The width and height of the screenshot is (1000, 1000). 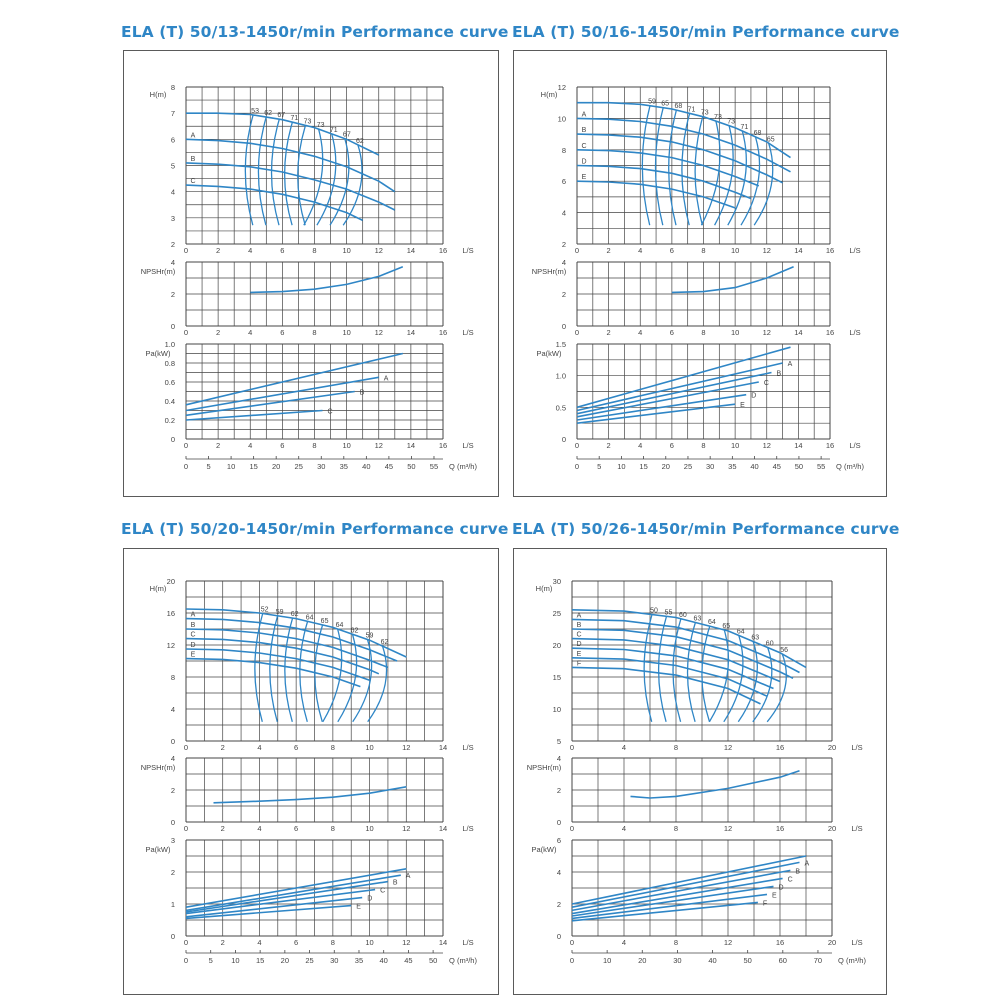 I want to click on q-axis-label: Q (m³/h), so click(x=463, y=466).